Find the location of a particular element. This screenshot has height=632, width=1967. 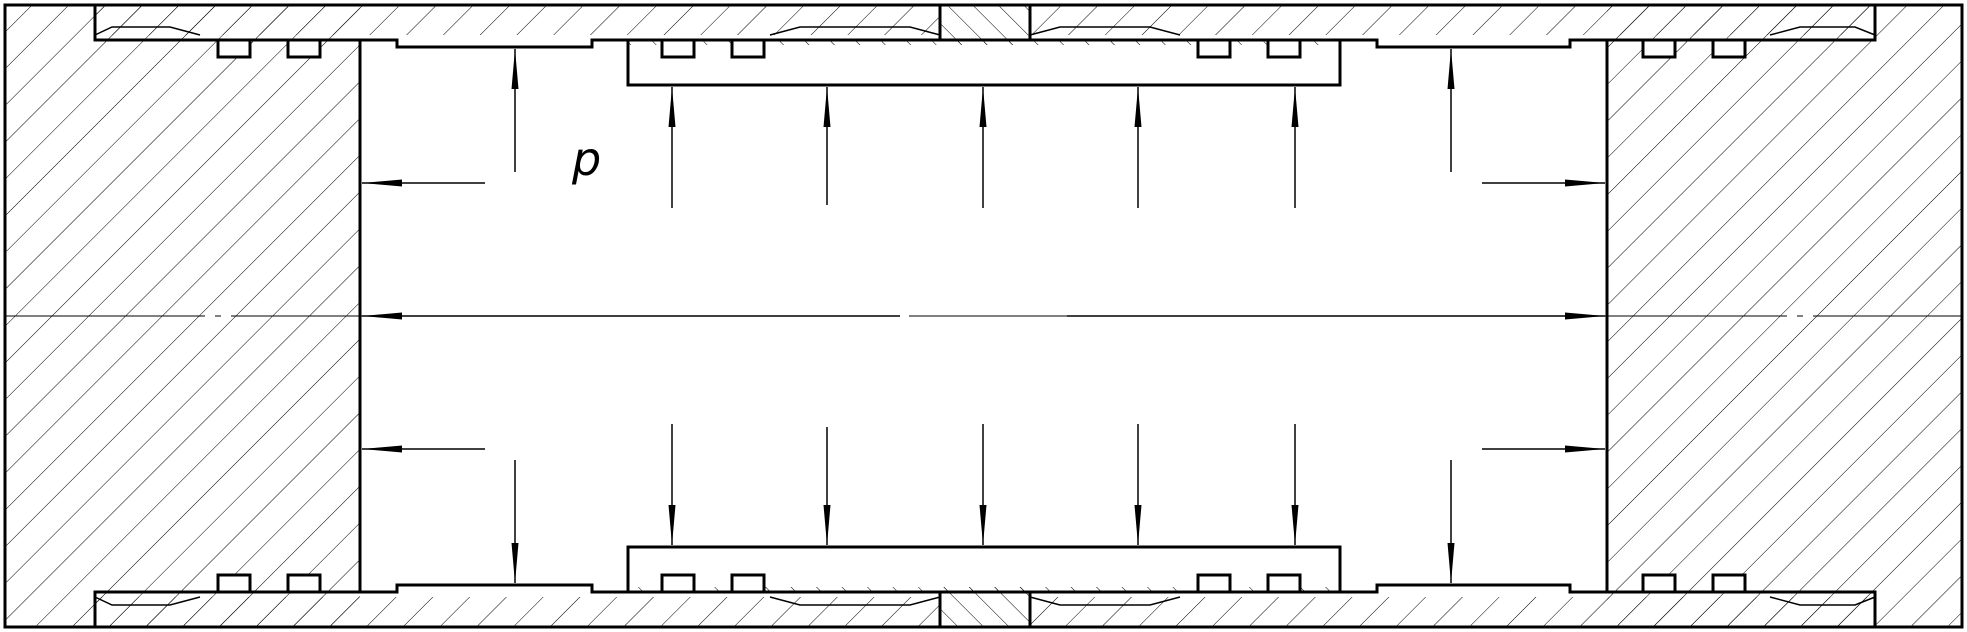

bottom-outer-shell-right is located at coordinates (1452, 612).